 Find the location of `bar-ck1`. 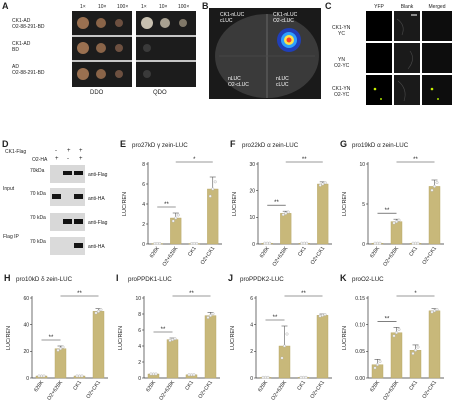

bar-ck1 is located at coordinates (415, 364).